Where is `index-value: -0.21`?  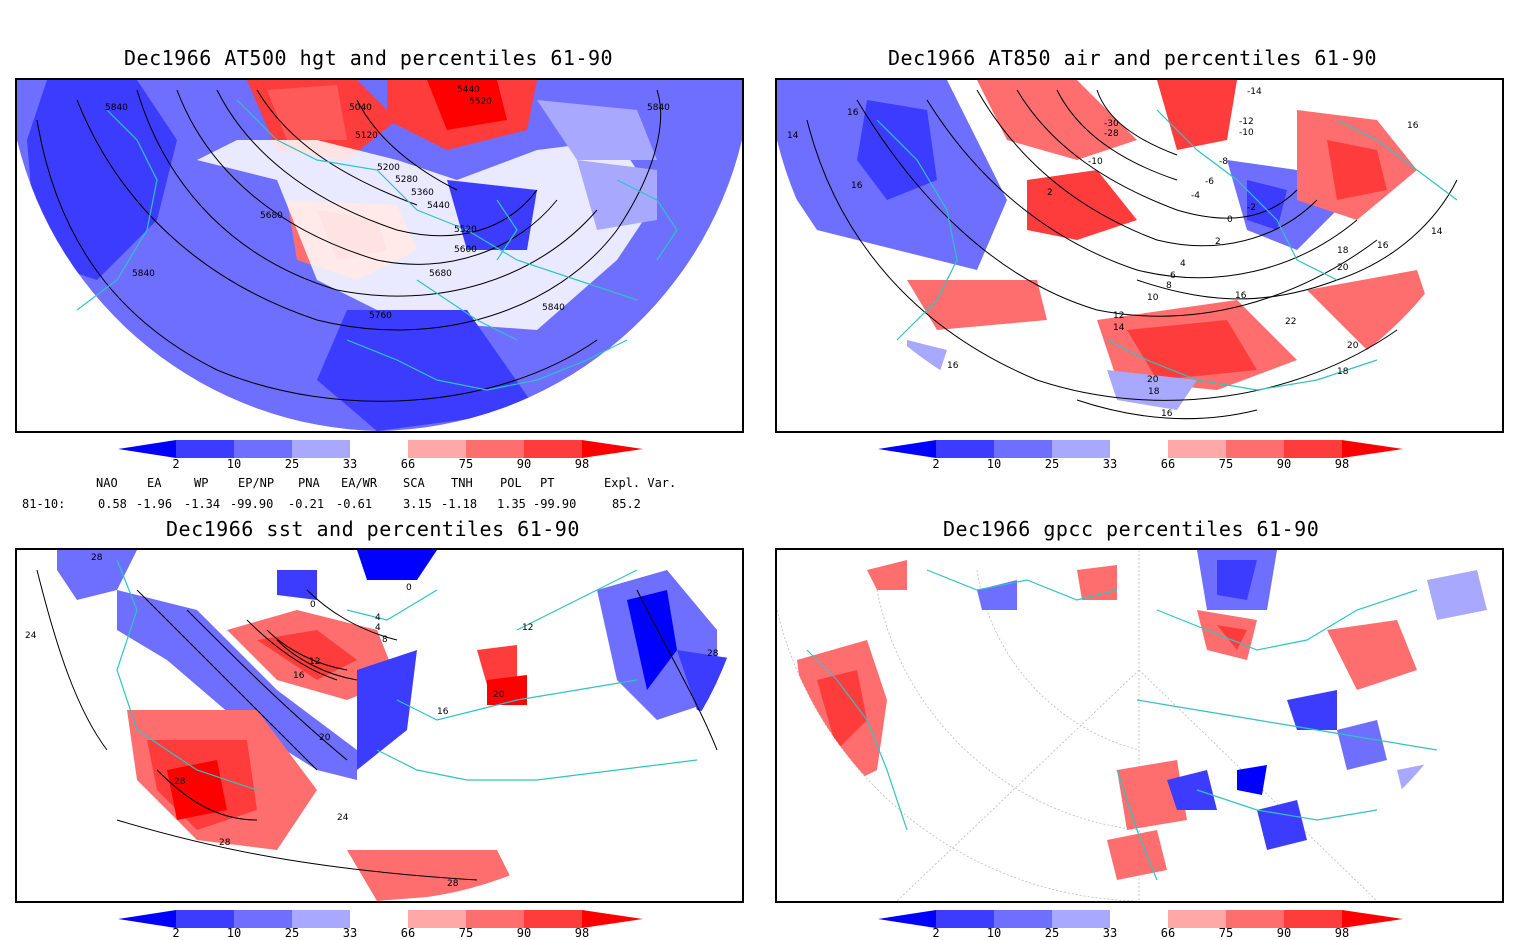 index-value: -0.21 is located at coordinates (306, 504).